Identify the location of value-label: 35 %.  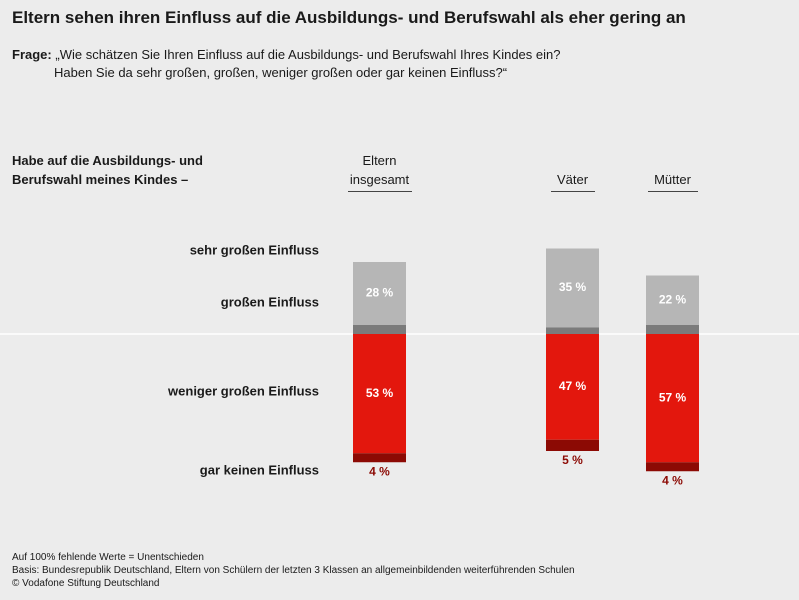
(573, 287).